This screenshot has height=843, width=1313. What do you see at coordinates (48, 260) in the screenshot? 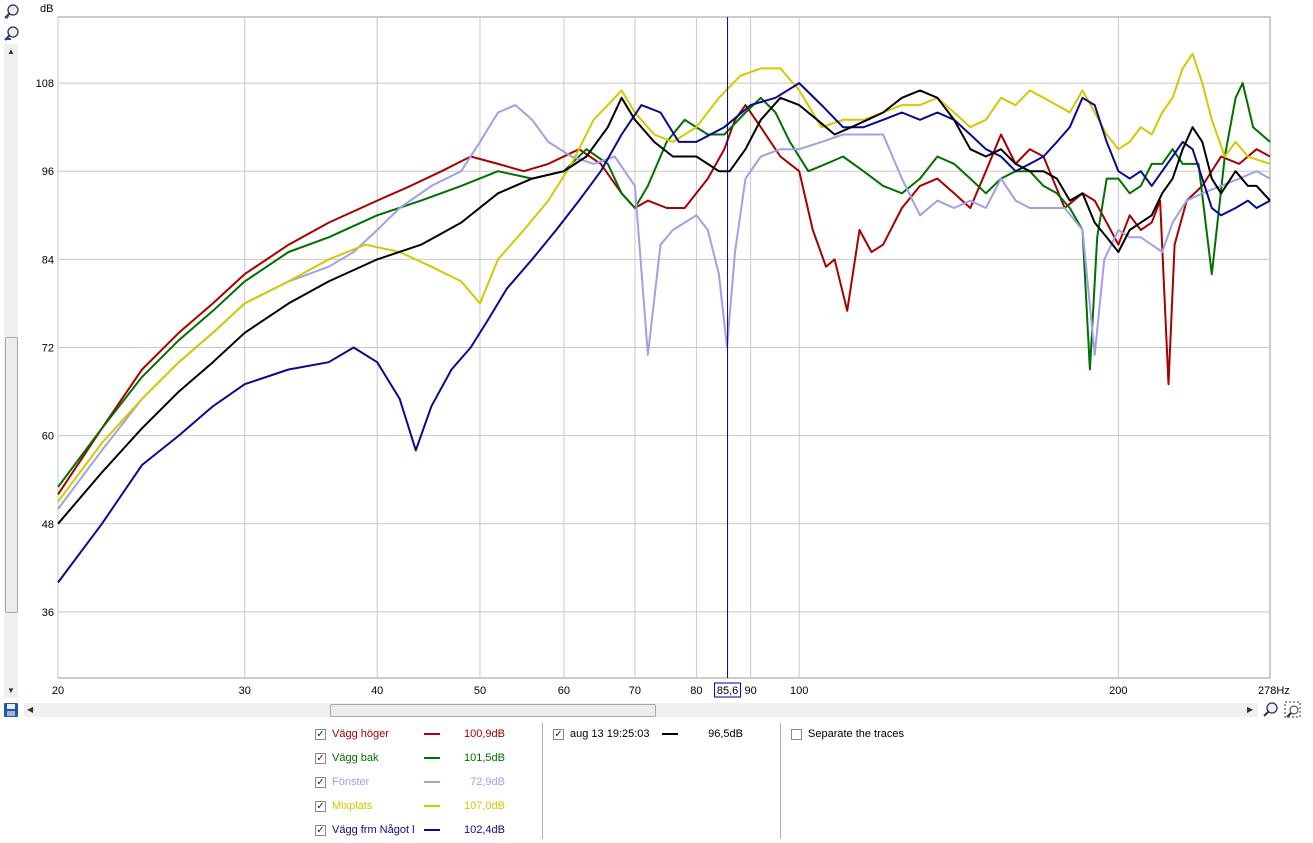
I see `y-tick-label: 84` at bounding box center [48, 260].